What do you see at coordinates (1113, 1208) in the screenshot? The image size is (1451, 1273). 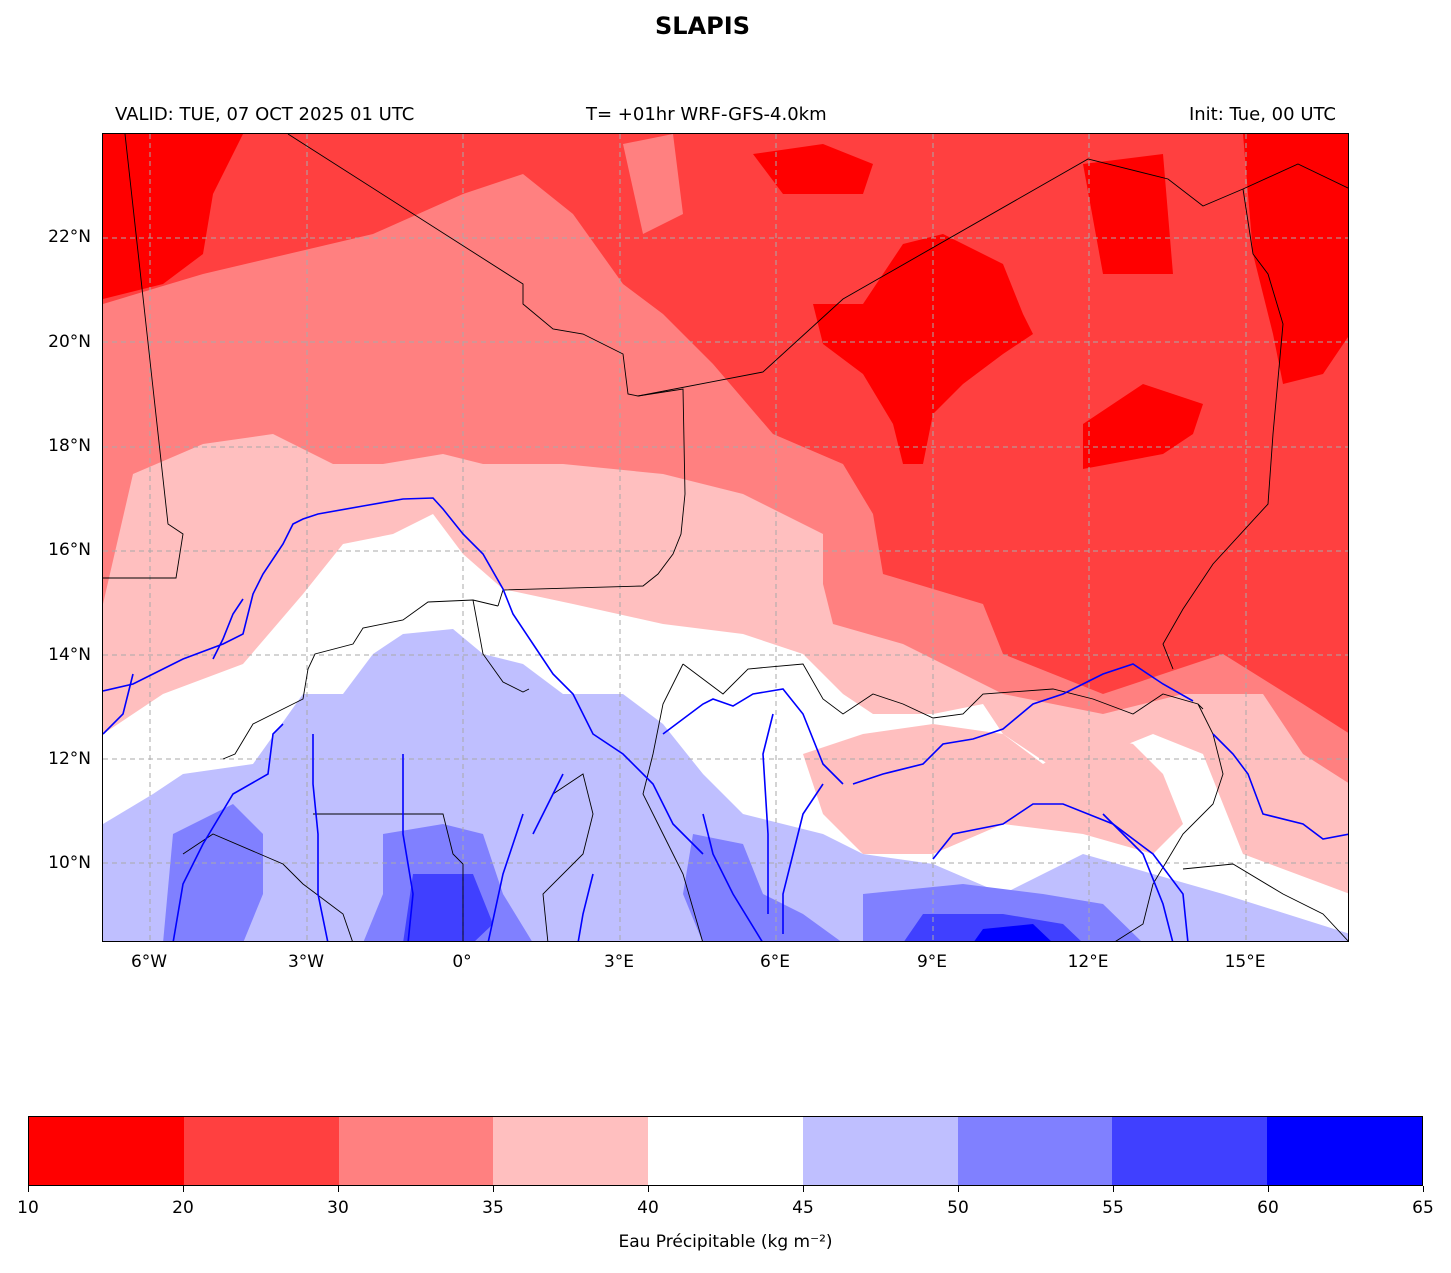 I see `colorbar-tick-label: 55` at bounding box center [1113, 1208].